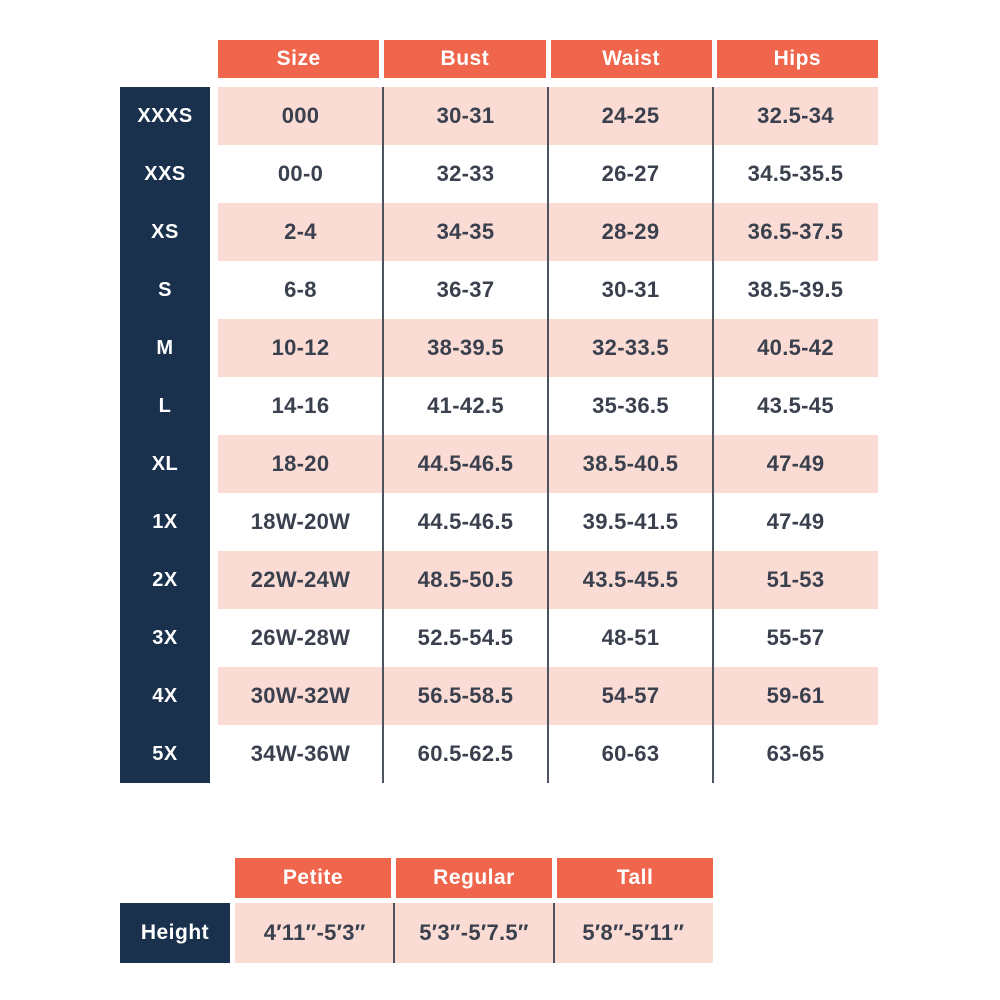 The width and height of the screenshot is (1000, 1000). I want to click on height-table-header-row: Petite Regular Tall, so click(416, 878).